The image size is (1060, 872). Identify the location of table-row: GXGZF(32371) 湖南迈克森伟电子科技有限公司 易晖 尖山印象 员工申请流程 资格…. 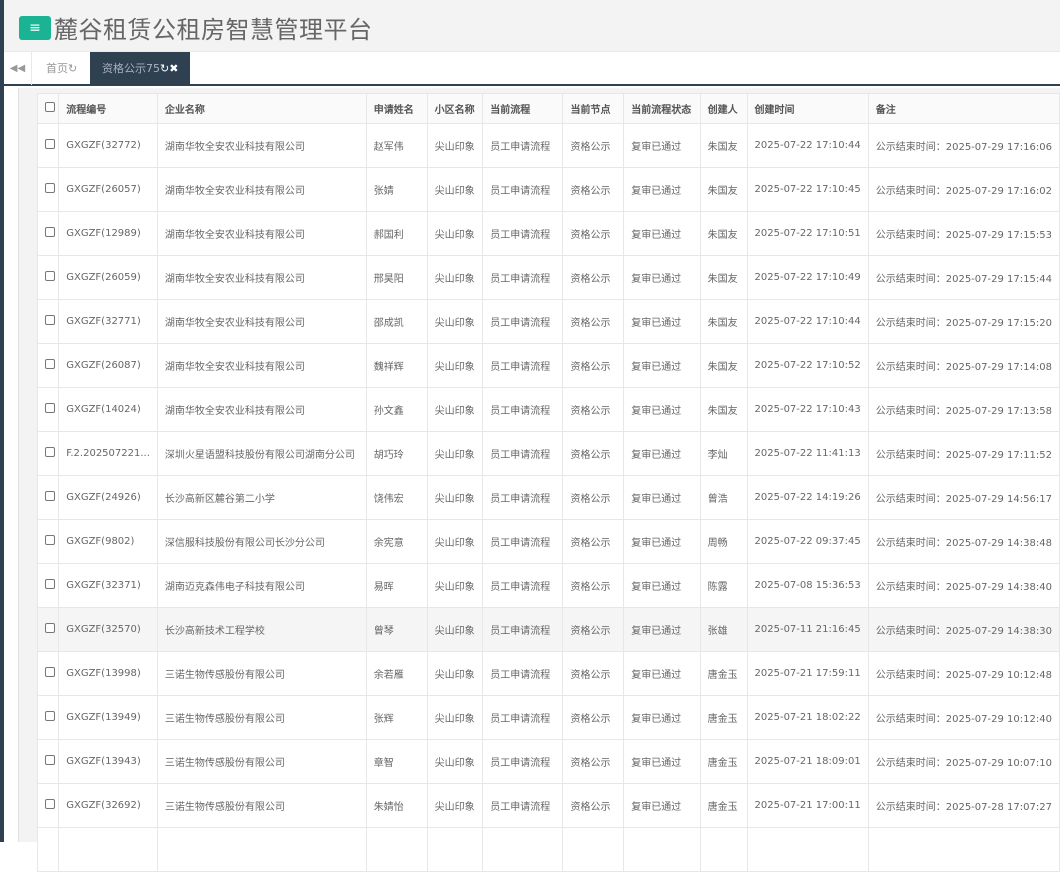
(548, 585).